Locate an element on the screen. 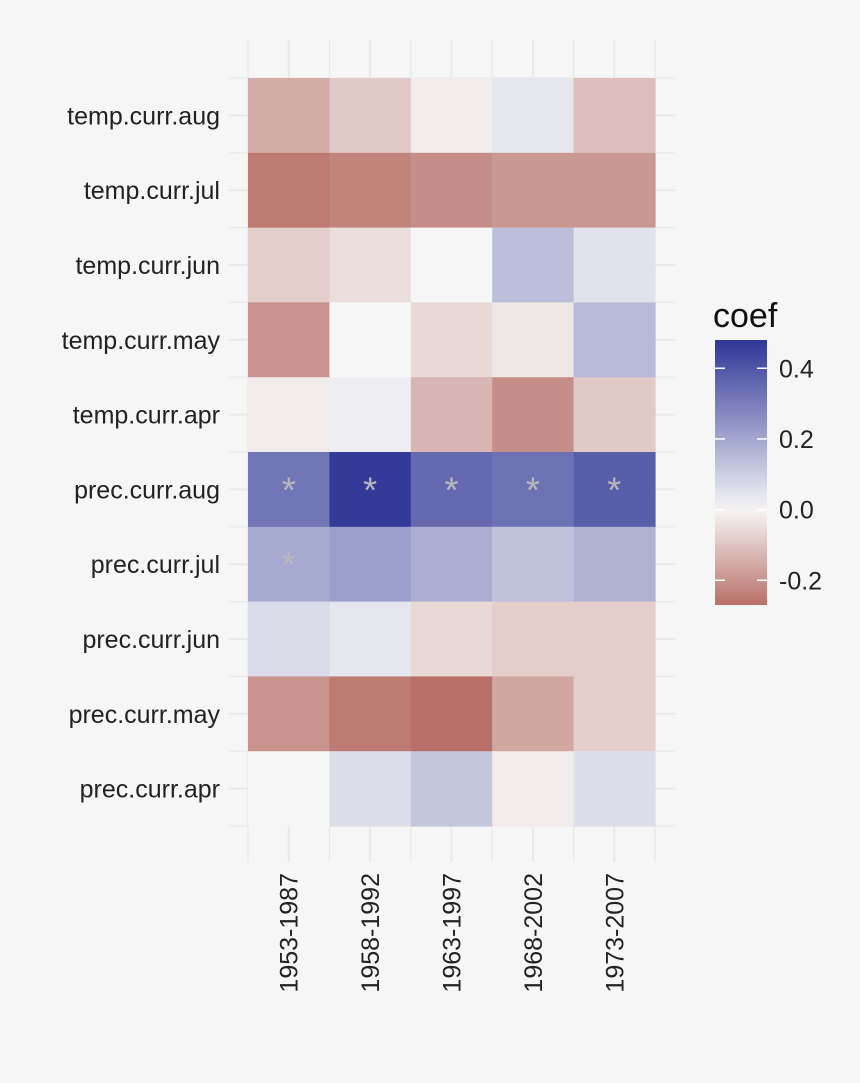  legend-tick-label: 0.0 is located at coordinates (796, 511).